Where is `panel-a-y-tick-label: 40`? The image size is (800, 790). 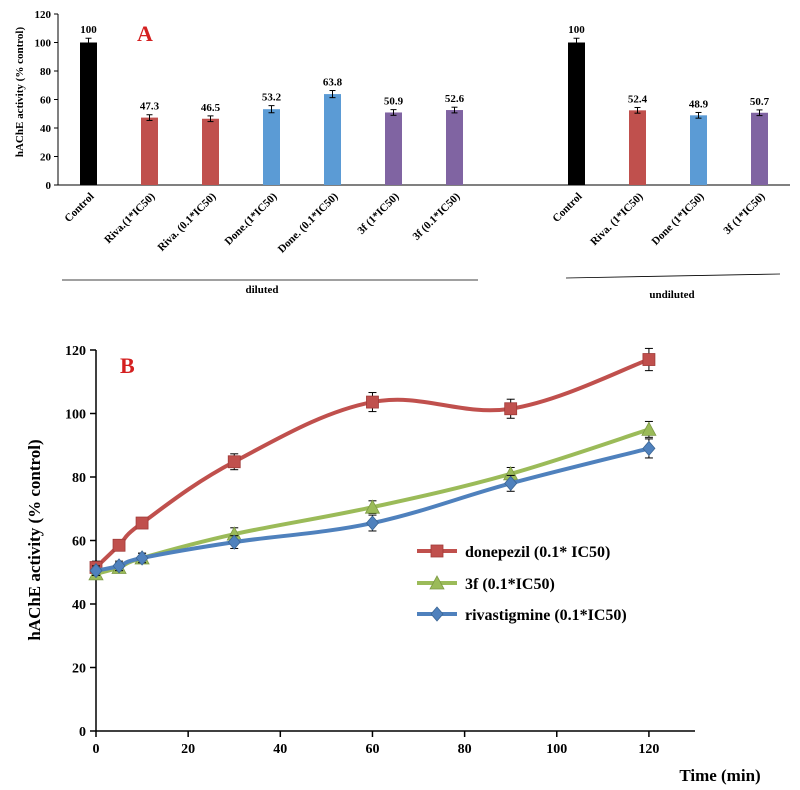 panel-a-y-tick-label: 40 is located at coordinates (46, 129).